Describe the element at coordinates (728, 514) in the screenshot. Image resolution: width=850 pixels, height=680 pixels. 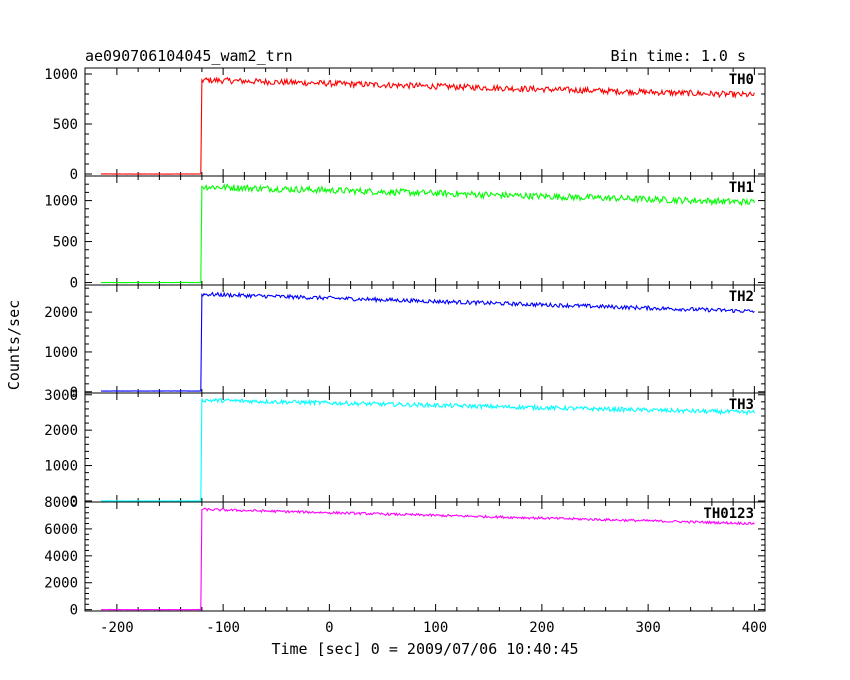
I see `panel-label: TH0123` at that location.